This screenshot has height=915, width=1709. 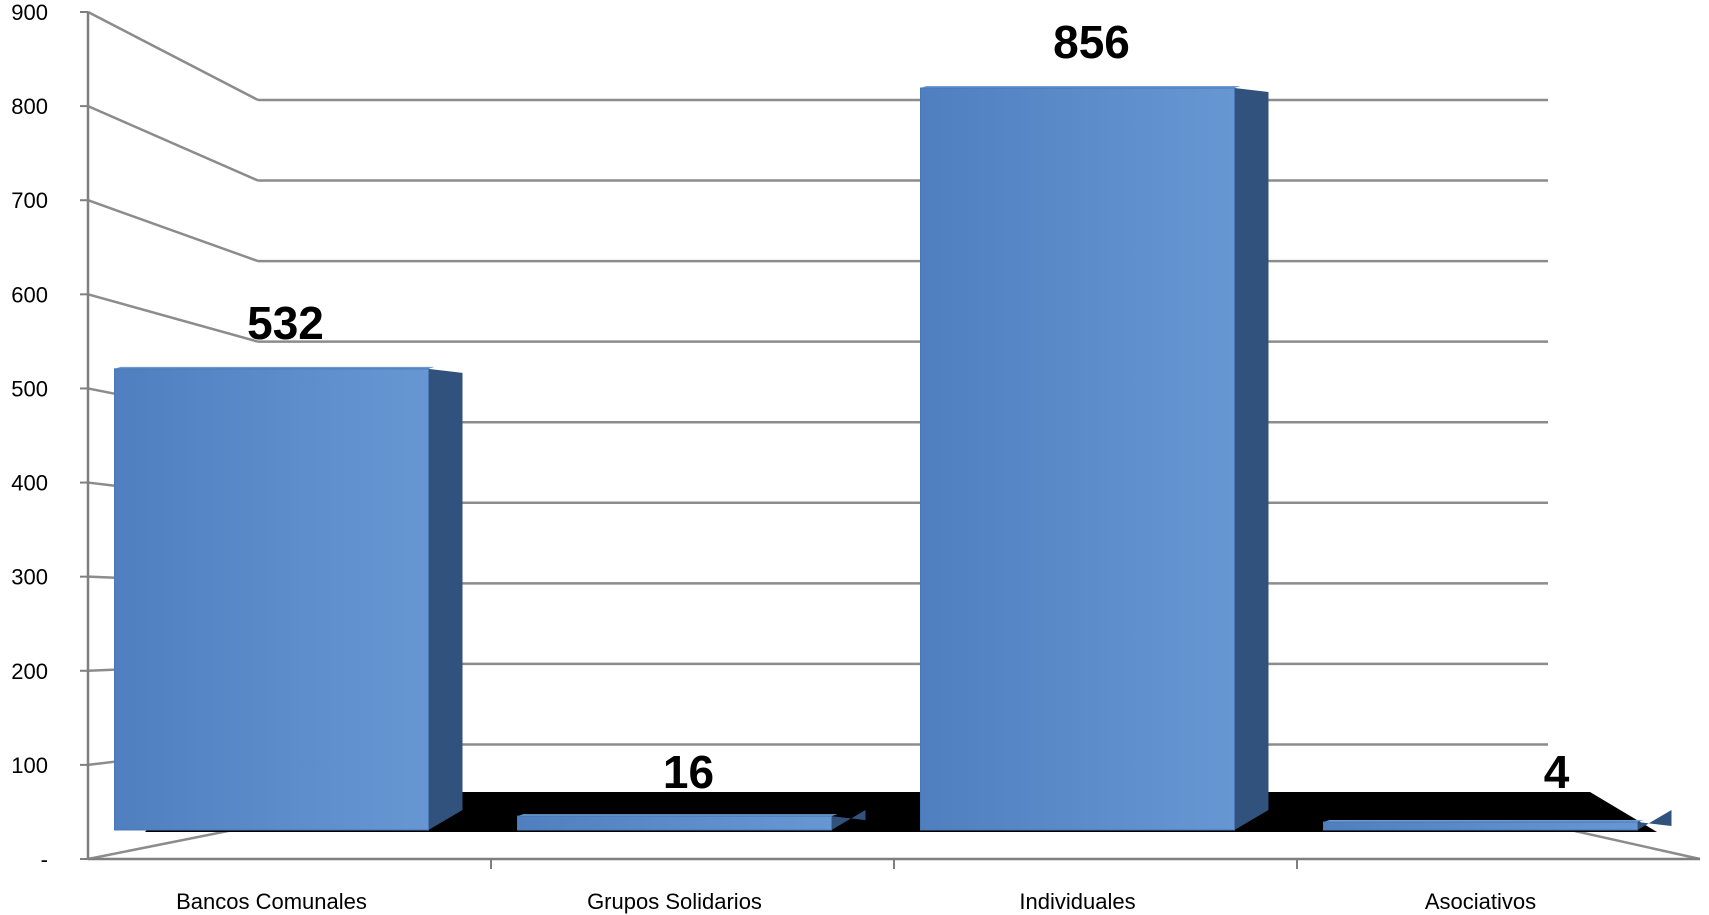 I want to click on y-tick-label: 100, so click(x=29, y=765).